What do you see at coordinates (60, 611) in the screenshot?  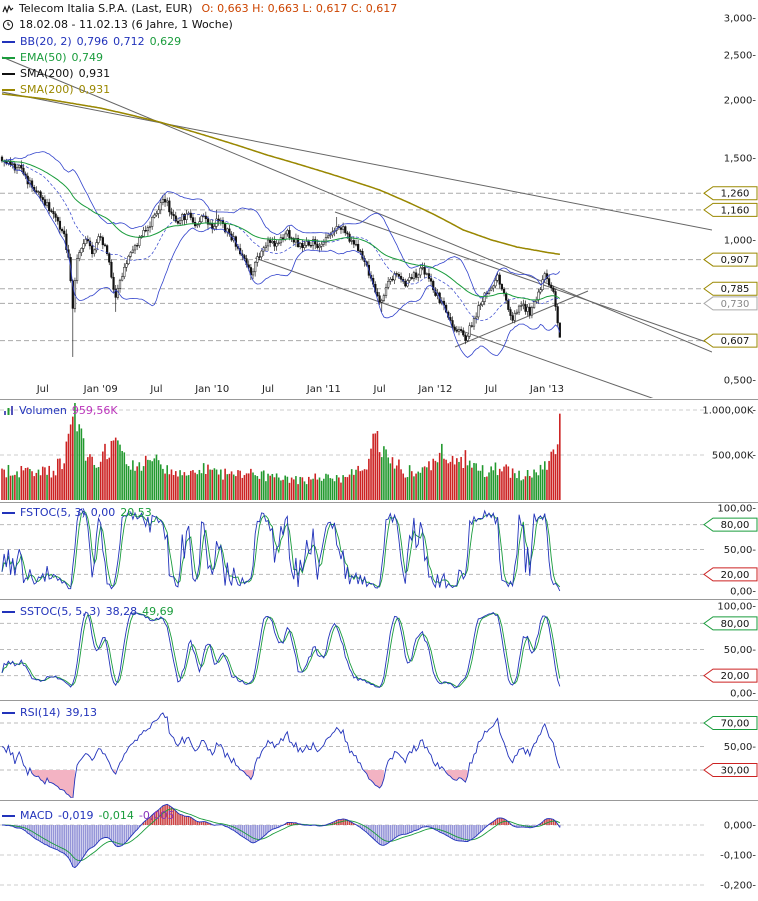 I see `sstoc-label: SSTOC(5, 5, 3)` at bounding box center [60, 611].